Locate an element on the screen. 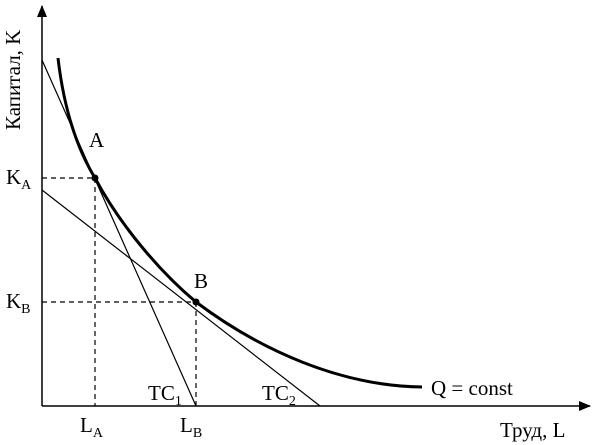 The image size is (600, 445). y-axis-title: Капитал, K is located at coordinates (13, 80).